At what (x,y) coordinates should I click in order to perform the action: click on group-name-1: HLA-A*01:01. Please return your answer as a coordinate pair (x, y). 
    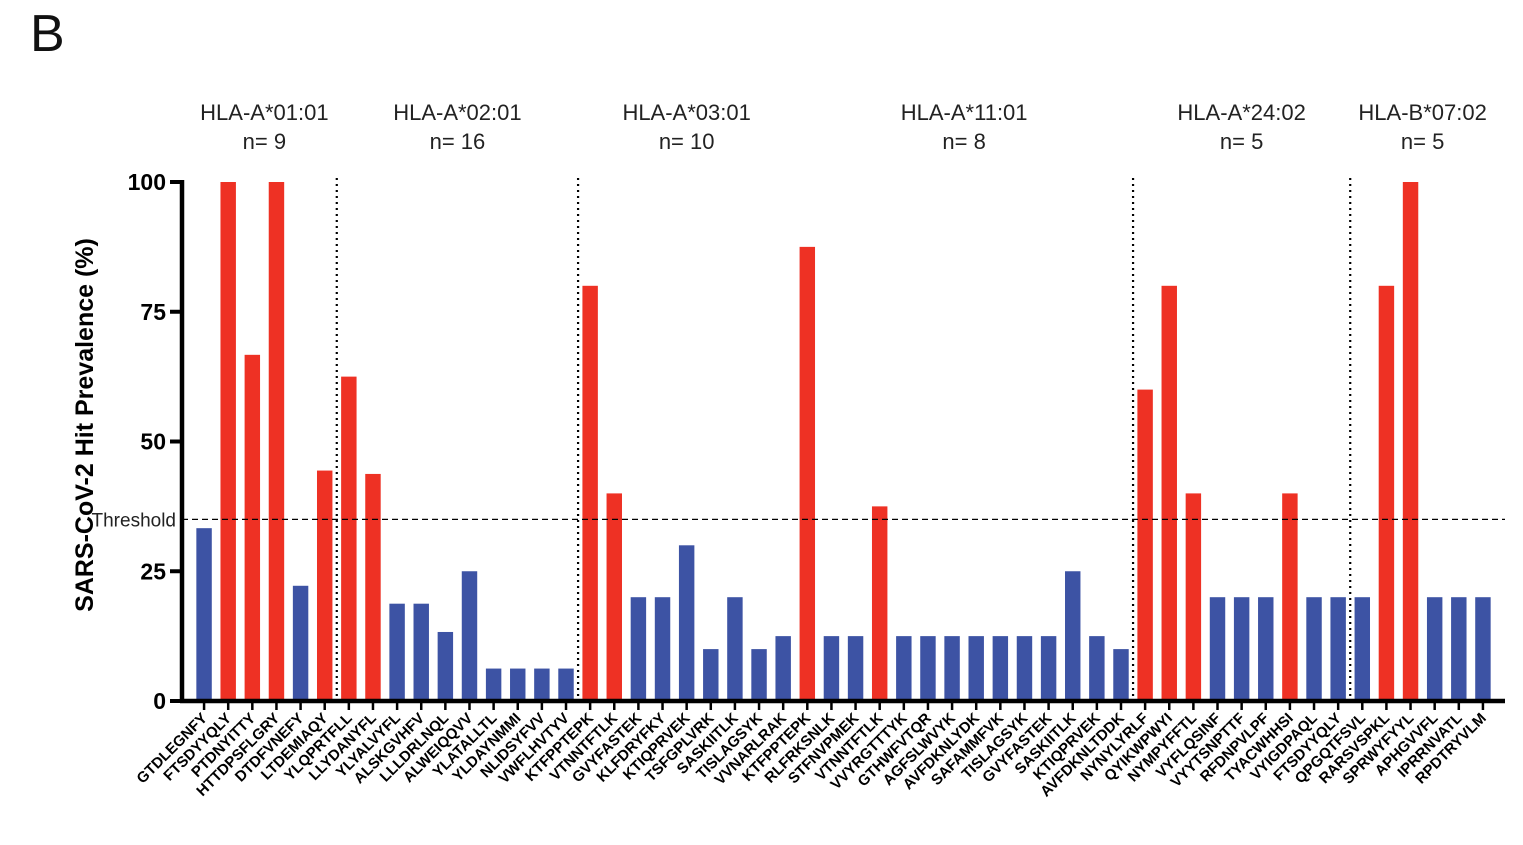
    Looking at the image, I should click on (264, 112).